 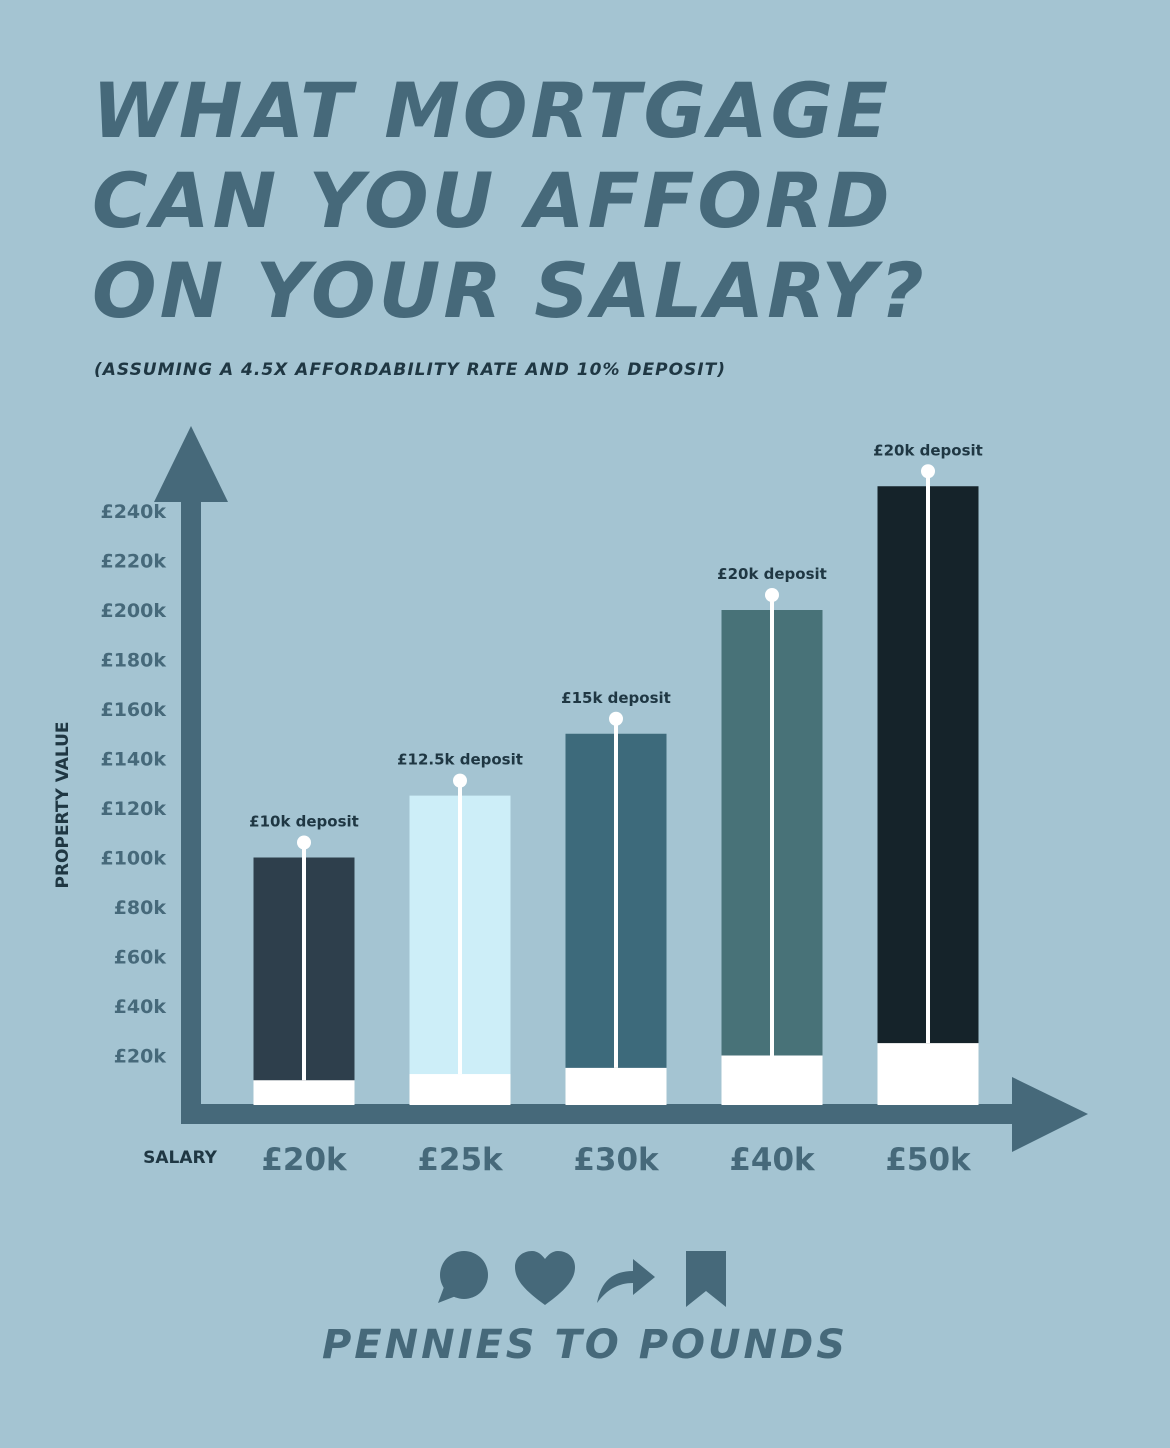 What do you see at coordinates (928, 1160) in the screenshot?
I see `x-tick-label: £50k` at bounding box center [928, 1160].